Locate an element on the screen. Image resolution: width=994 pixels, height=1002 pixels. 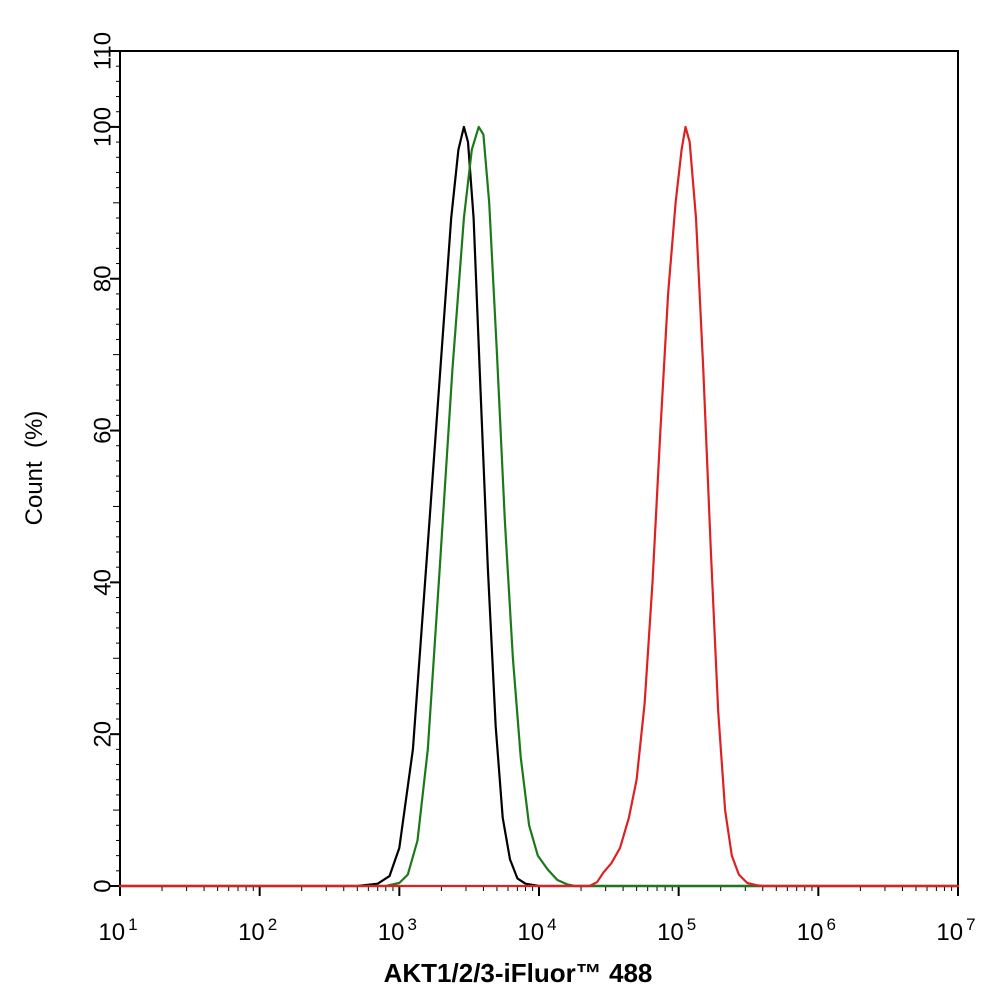
y-tick-label: 40 is located at coordinates (102, 582).